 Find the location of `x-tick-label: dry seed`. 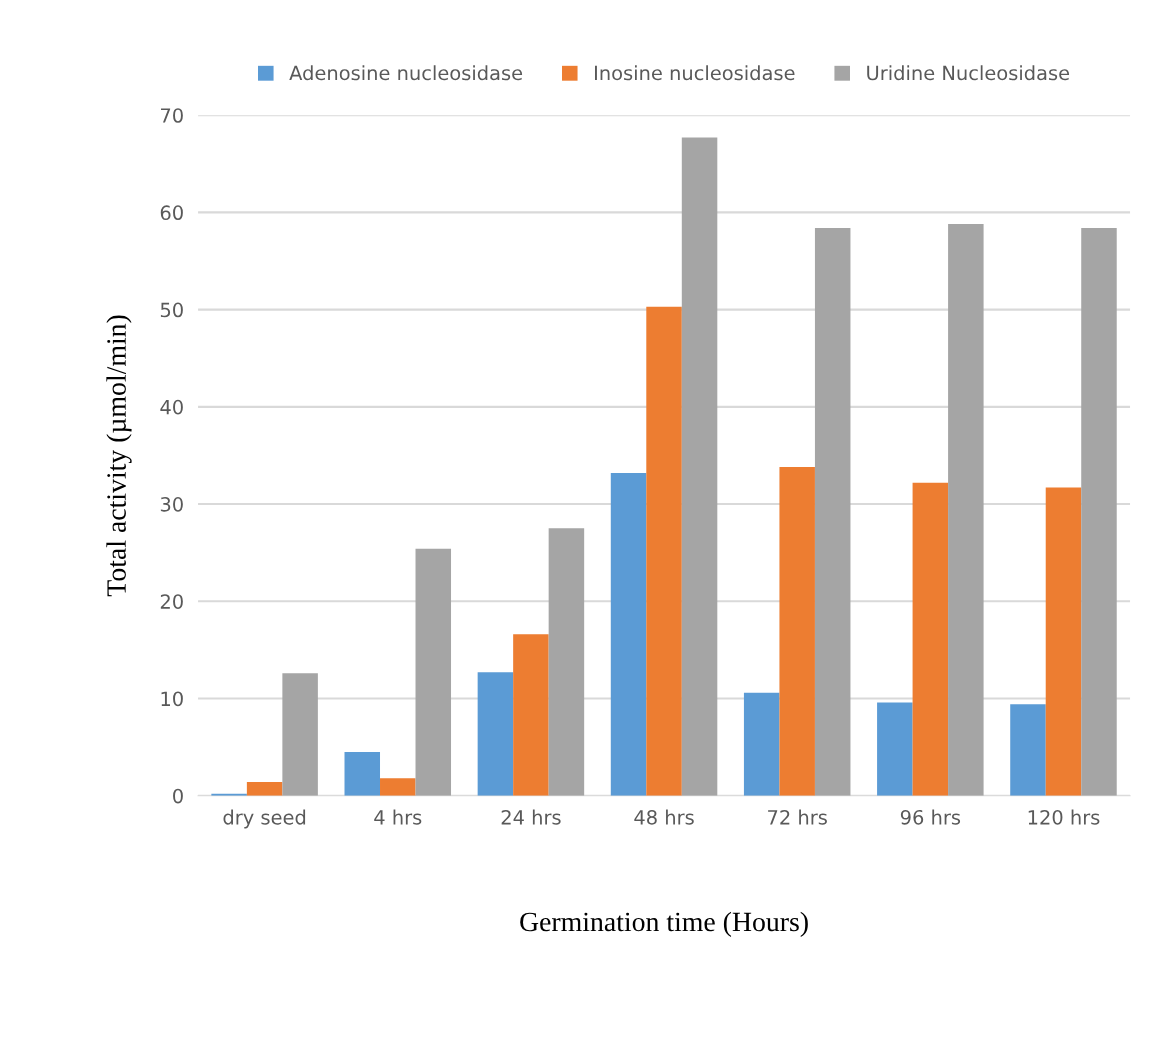

x-tick-label: dry seed is located at coordinates (264, 819).